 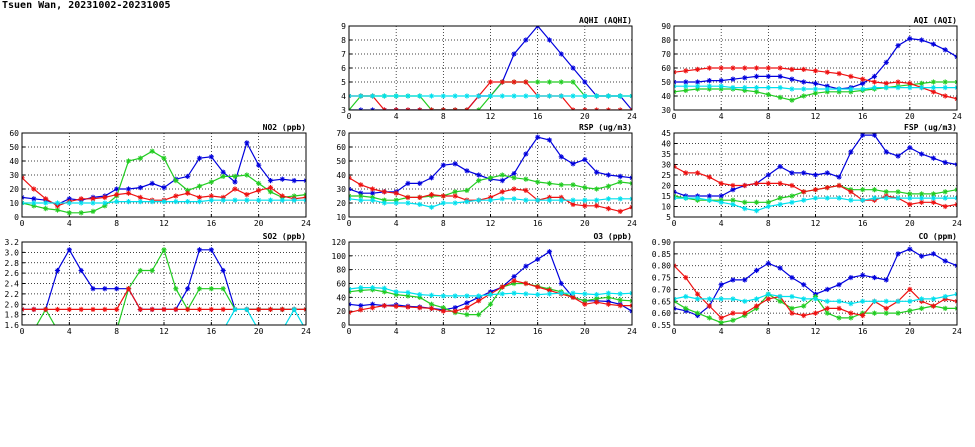 What do you see at coordinates (957, 116) in the screenshot?
I see `x-tick-label: 24` at bounding box center [957, 116].